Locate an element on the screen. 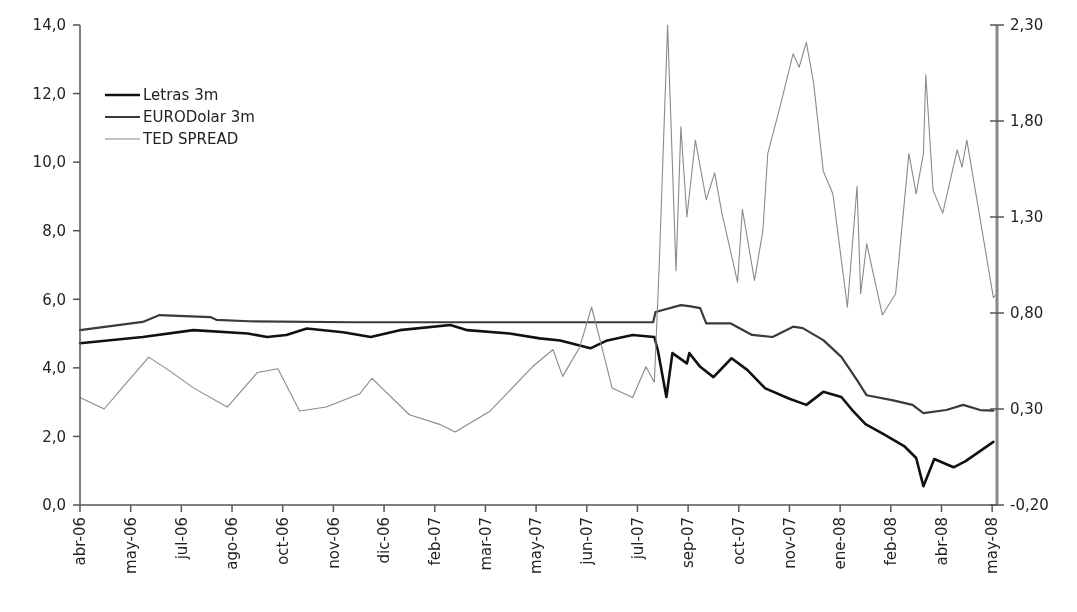 The image size is (1077, 612). x-tick-label: nov-07 is located at coordinates (789, 543).